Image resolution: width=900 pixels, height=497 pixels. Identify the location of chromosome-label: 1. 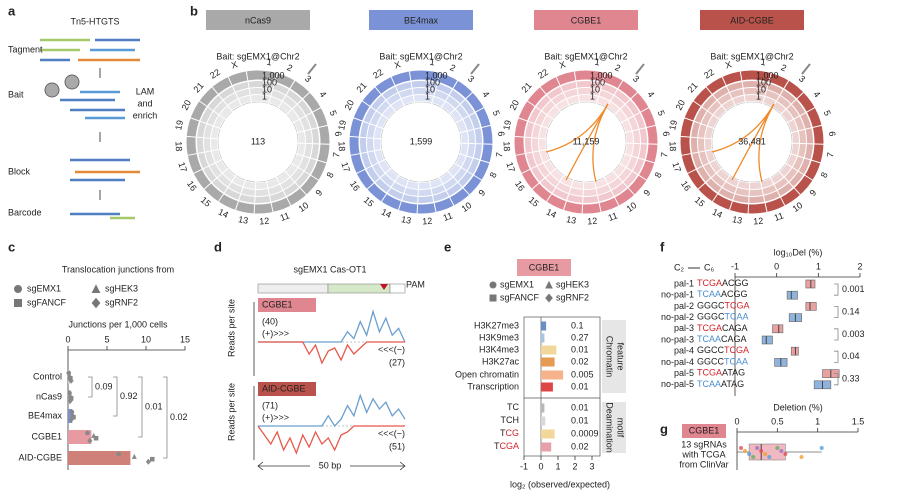
(763, 62).